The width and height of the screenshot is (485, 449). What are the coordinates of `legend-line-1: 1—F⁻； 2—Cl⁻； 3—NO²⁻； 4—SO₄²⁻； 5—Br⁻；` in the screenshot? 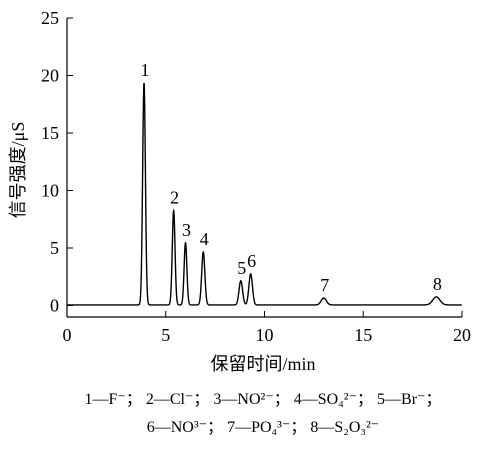 It's located at (263, 399).